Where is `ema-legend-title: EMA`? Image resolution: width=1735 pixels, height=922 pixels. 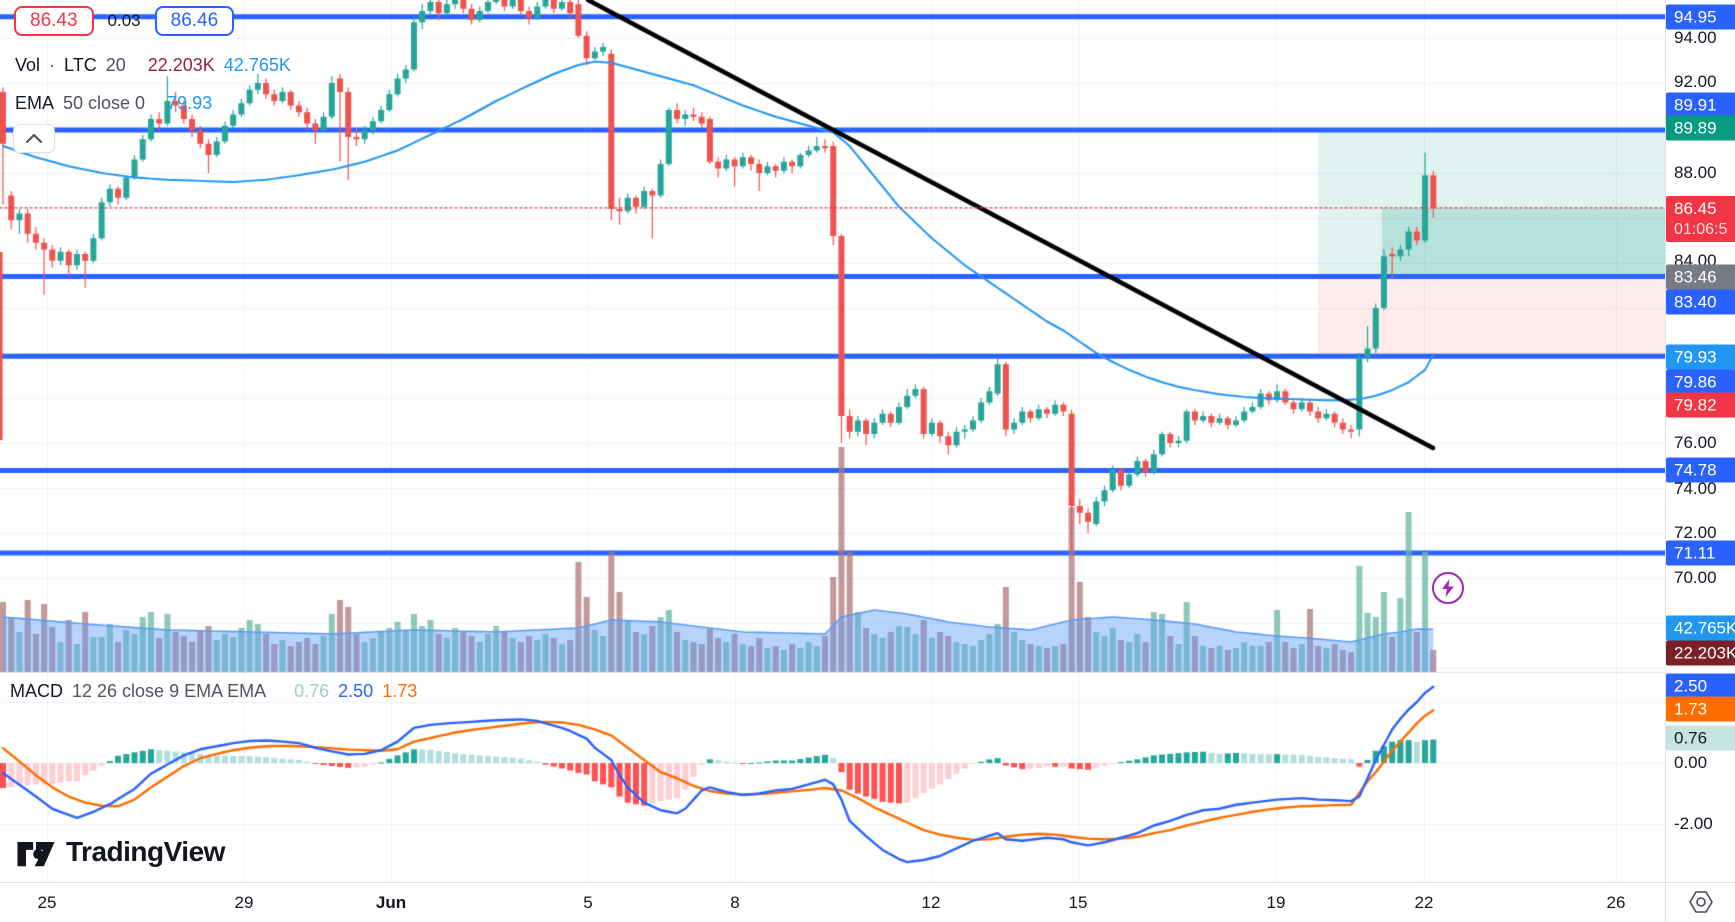 ema-legend-title: EMA is located at coordinates (35, 103).